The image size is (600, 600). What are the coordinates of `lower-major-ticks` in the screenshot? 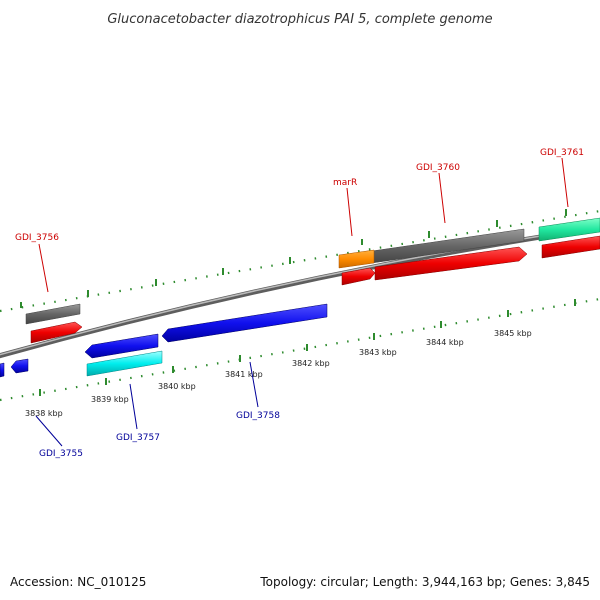 It's located at (307, 347).